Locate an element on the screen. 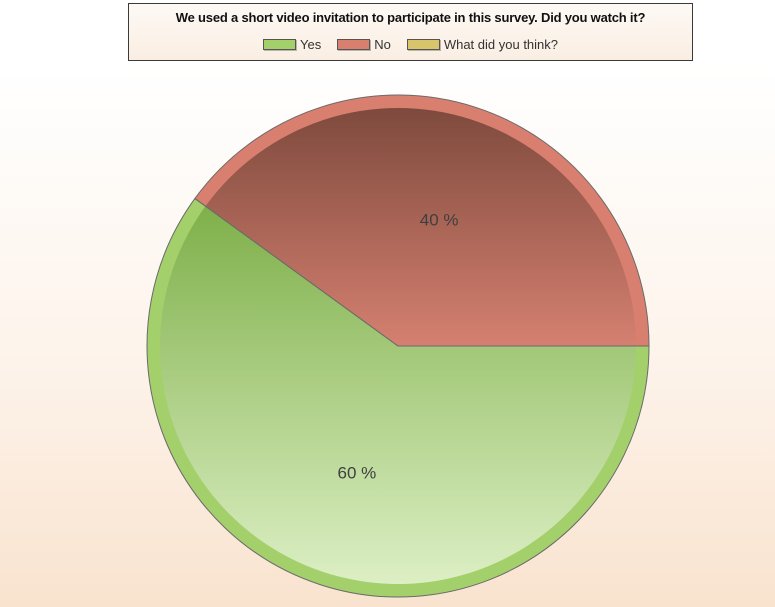 The image size is (775, 607). legend-entry-what-did-you-think: What did you think? is located at coordinates (482, 44).